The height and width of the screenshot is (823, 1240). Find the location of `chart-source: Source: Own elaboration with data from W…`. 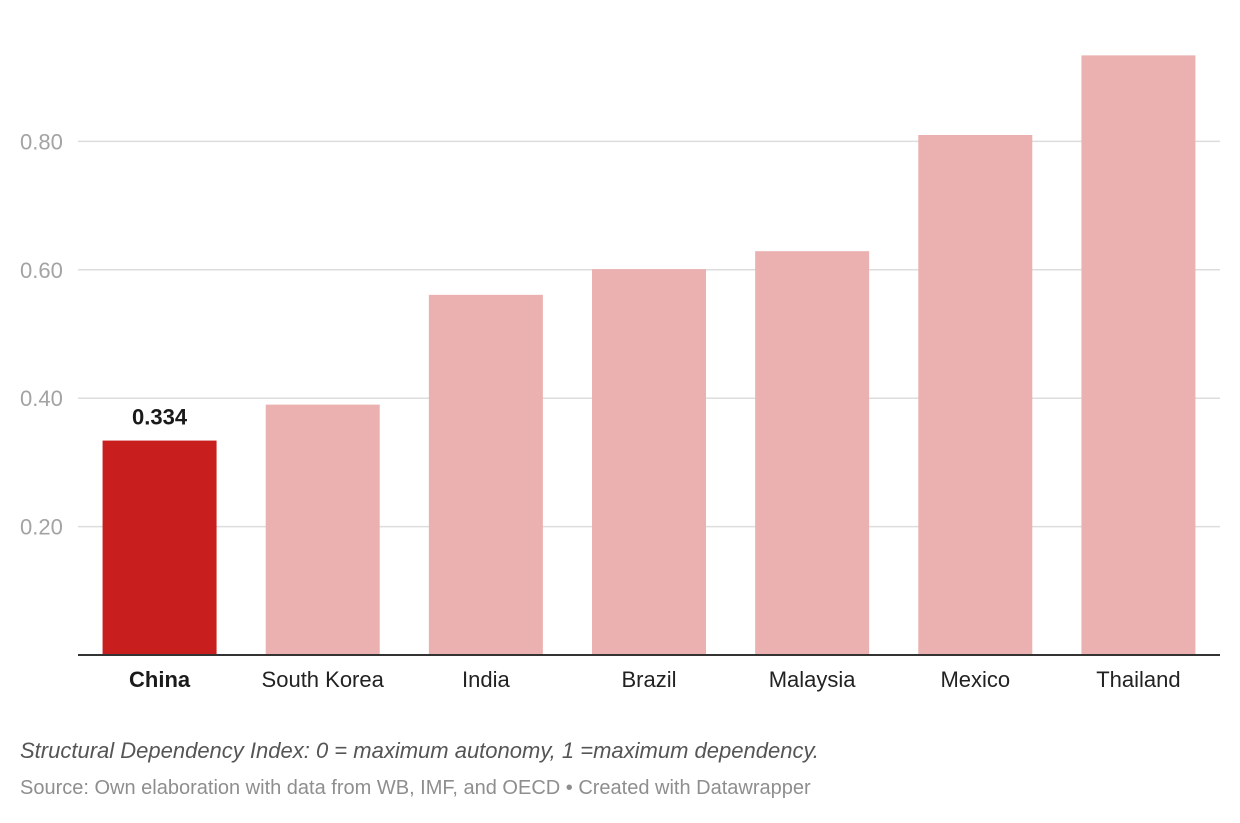

chart-source: Source: Own elaboration with data from W… is located at coordinates (415, 788).